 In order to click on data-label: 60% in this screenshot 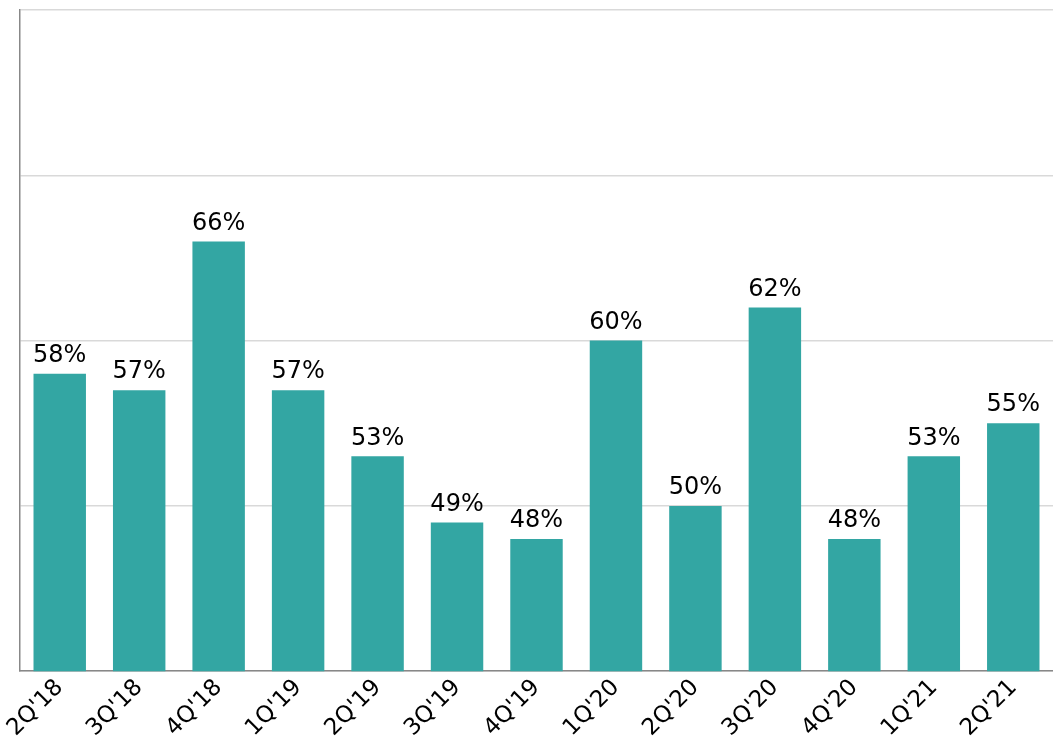, I will do `click(616, 320)`.